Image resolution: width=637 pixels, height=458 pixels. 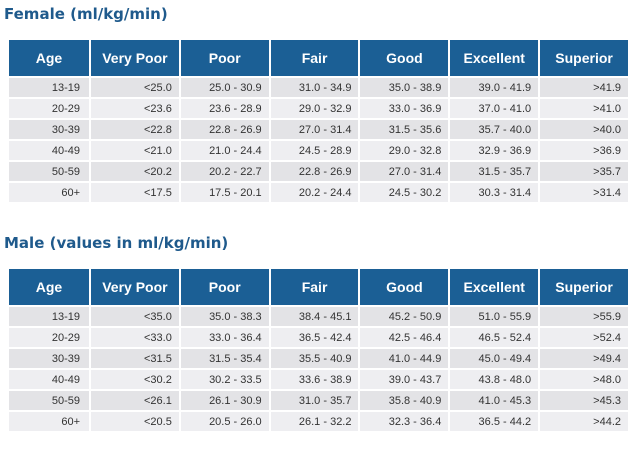 What do you see at coordinates (314, 358) in the screenshot?
I see `fair-cell: 35.5 - 40.9` at bounding box center [314, 358].